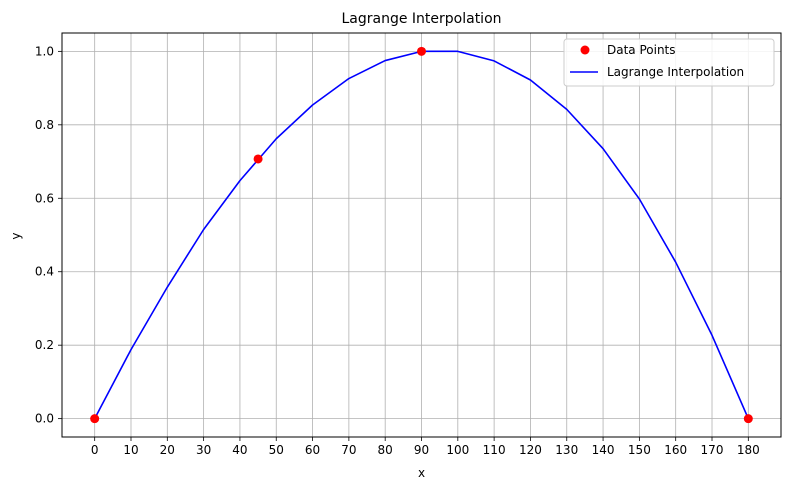  Describe the element at coordinates (494, 450) in the screenshot. I see `x-tick-label: 110` at that location.